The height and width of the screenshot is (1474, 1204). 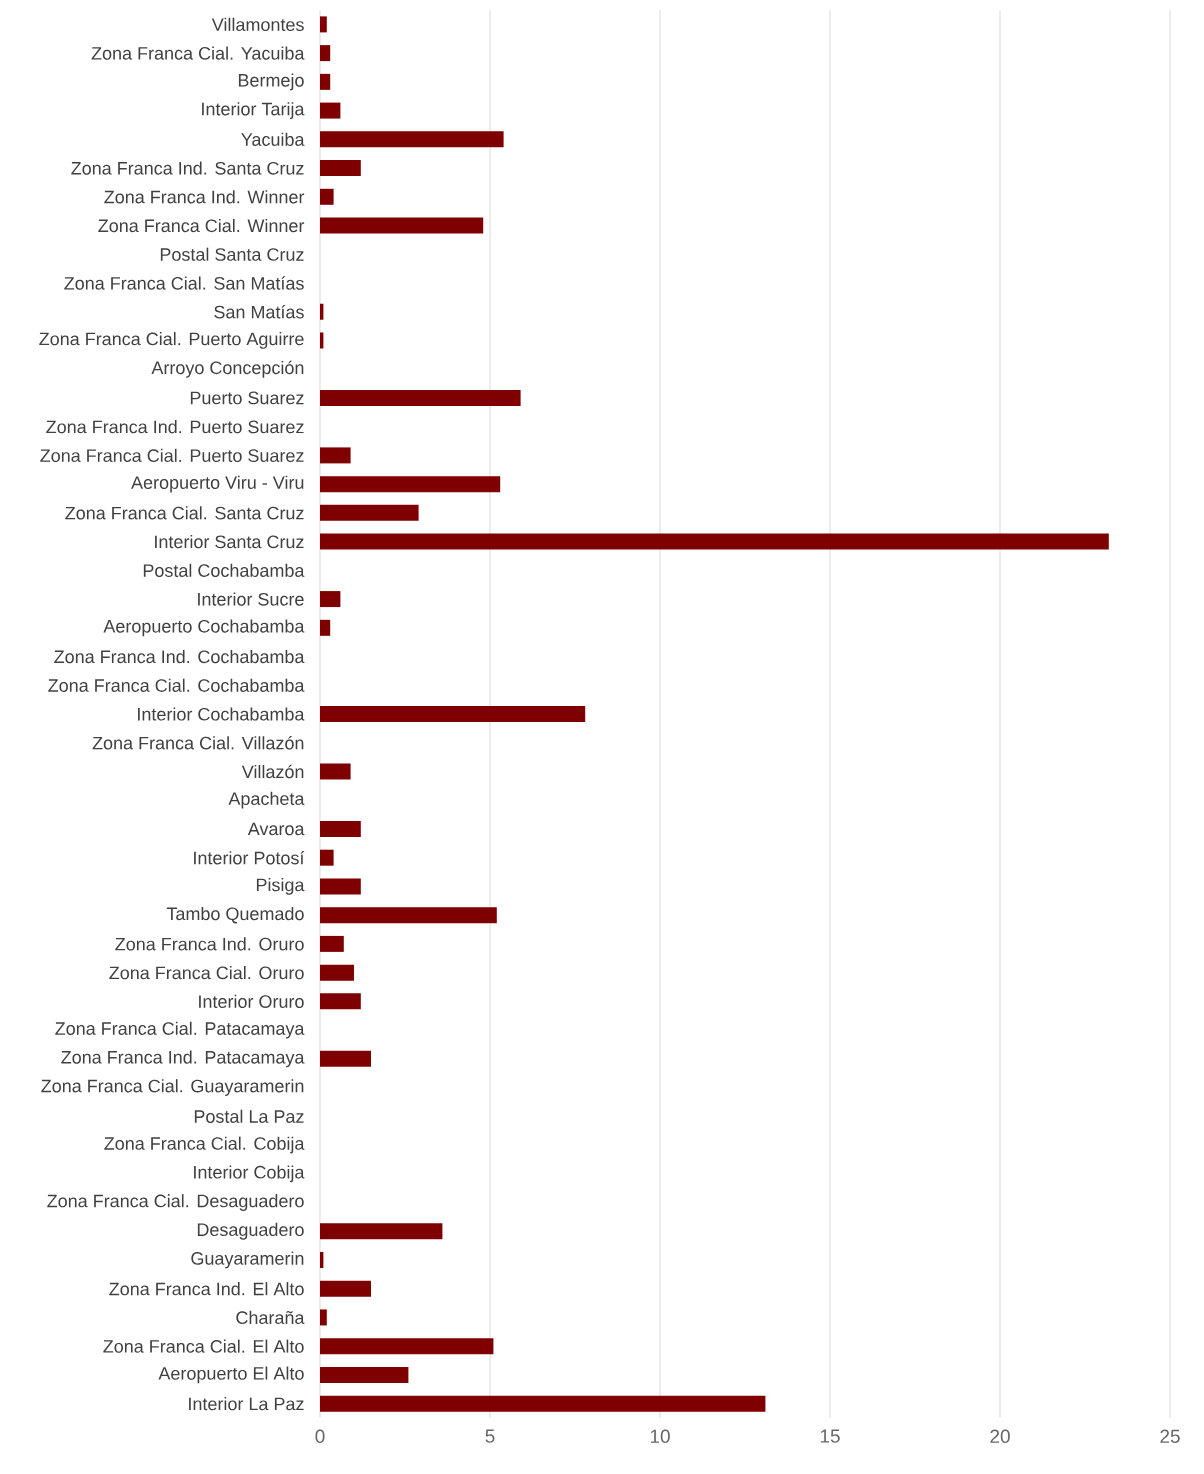 I want to click on y-tick-label: Zona Franca Cial. Puerto Suarez, so click(x=172, y=455).